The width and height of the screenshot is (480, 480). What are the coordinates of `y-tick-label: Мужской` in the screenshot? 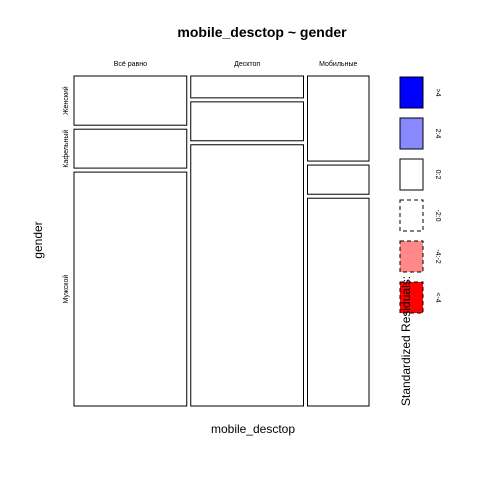 It's located at (66, 289).